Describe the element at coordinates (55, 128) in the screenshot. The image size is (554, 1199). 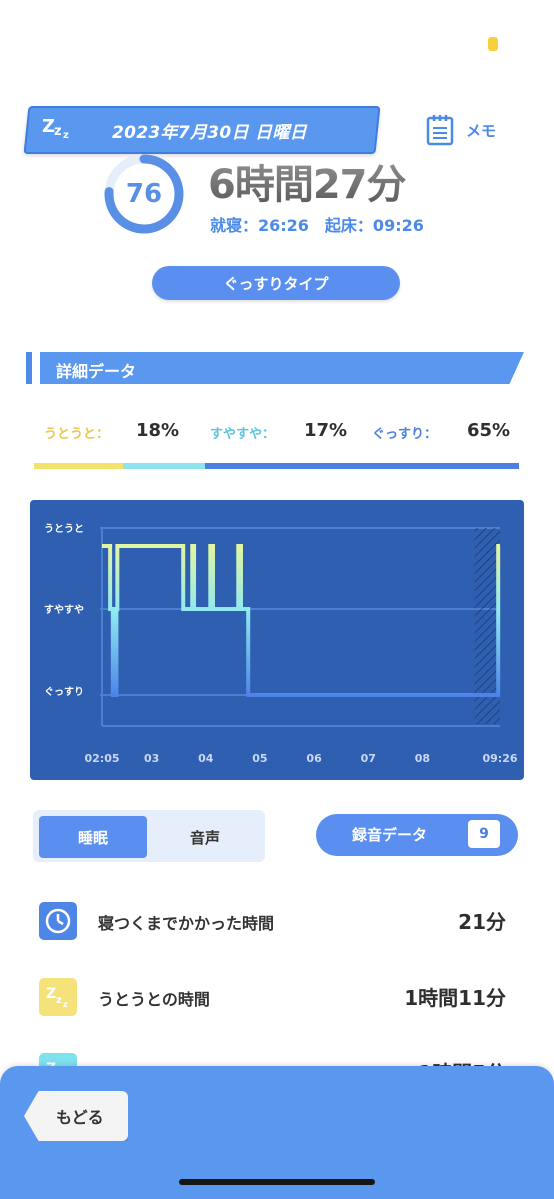
I see `zzz-icon: Z z z` at that location.